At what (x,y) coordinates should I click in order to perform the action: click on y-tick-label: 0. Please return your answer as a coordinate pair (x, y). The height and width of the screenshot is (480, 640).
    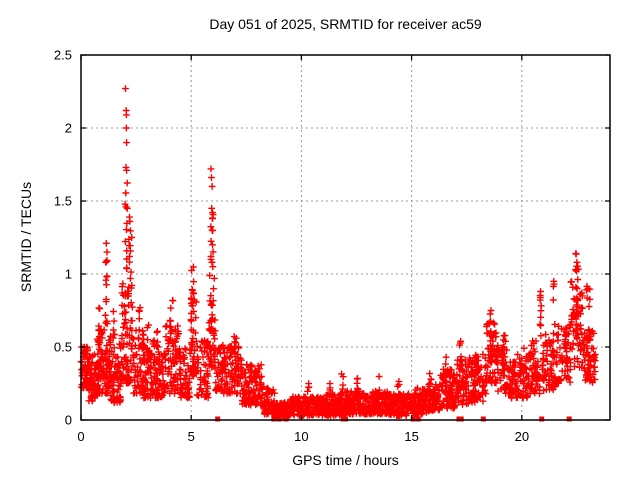
    Looking at the image, I should click on (68, 420).